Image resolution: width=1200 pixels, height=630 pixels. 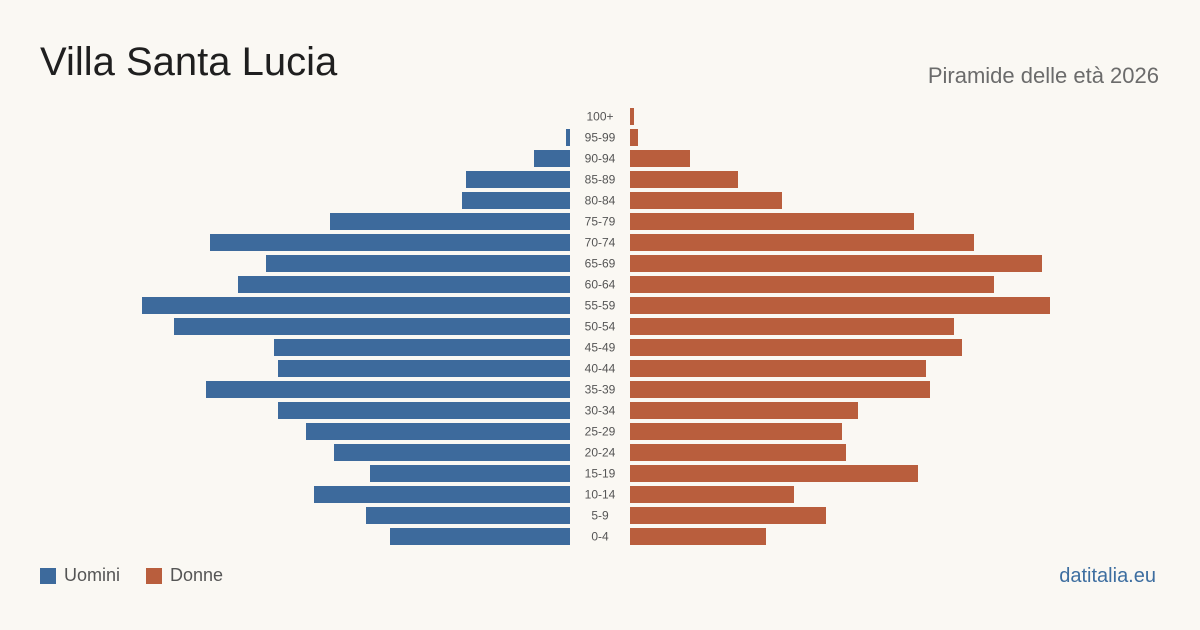 What do you see at coordinates (600, 516) in the screenshot?
I see `age-label-5-9: 5-9` at bounding box center [600, 516].